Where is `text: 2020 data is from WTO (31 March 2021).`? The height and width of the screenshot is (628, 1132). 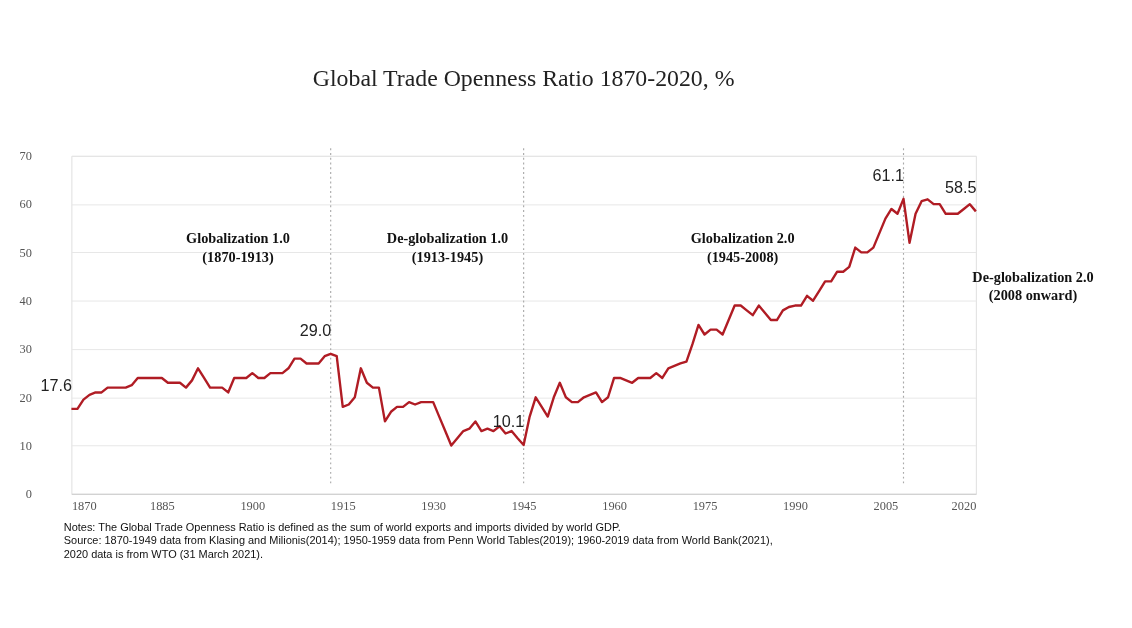
text: 2020 data is from WTO (31 March 2021). is located at coordinates (163, 553).